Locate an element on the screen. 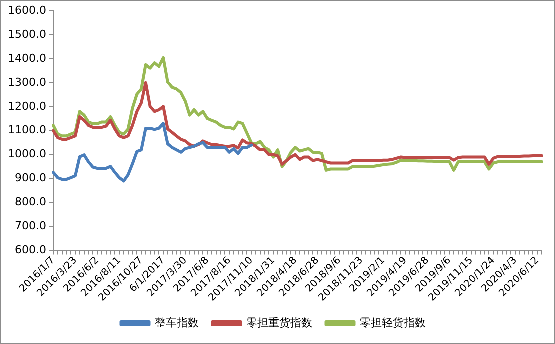 The height and width of the screenshot is (344, 555). y-tick-label: 1200.0 is located at coordinates (27, 106).